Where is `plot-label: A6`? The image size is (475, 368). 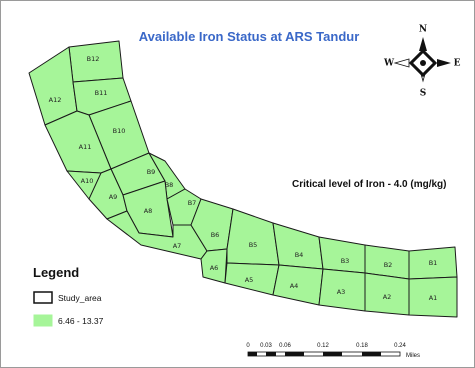 plot-label: A6 is located at coordinates (214, 268).